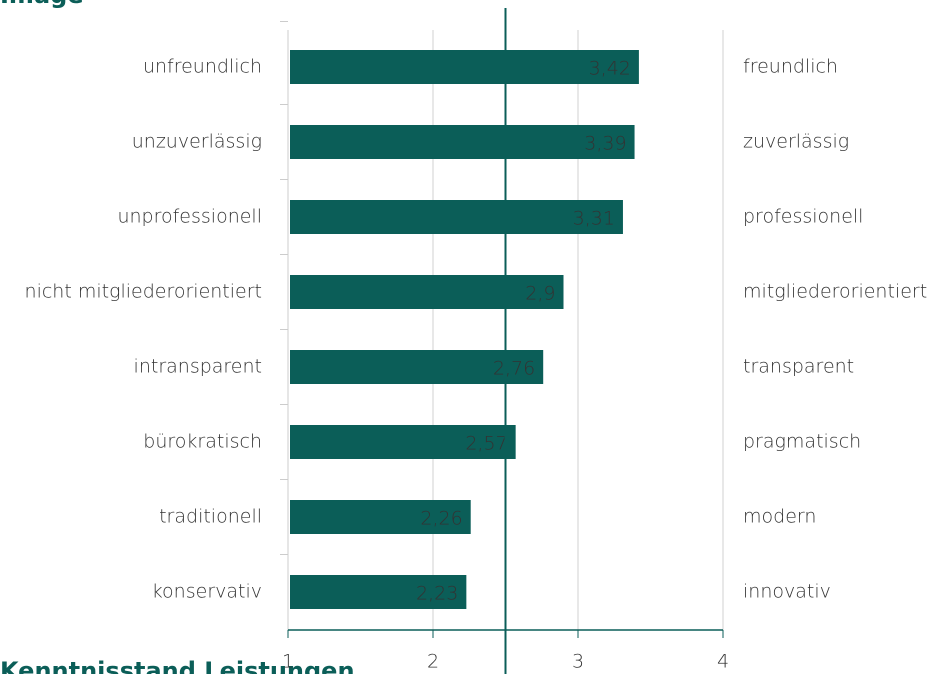  I want to click on value-label: 3,31, so click(594, 219).